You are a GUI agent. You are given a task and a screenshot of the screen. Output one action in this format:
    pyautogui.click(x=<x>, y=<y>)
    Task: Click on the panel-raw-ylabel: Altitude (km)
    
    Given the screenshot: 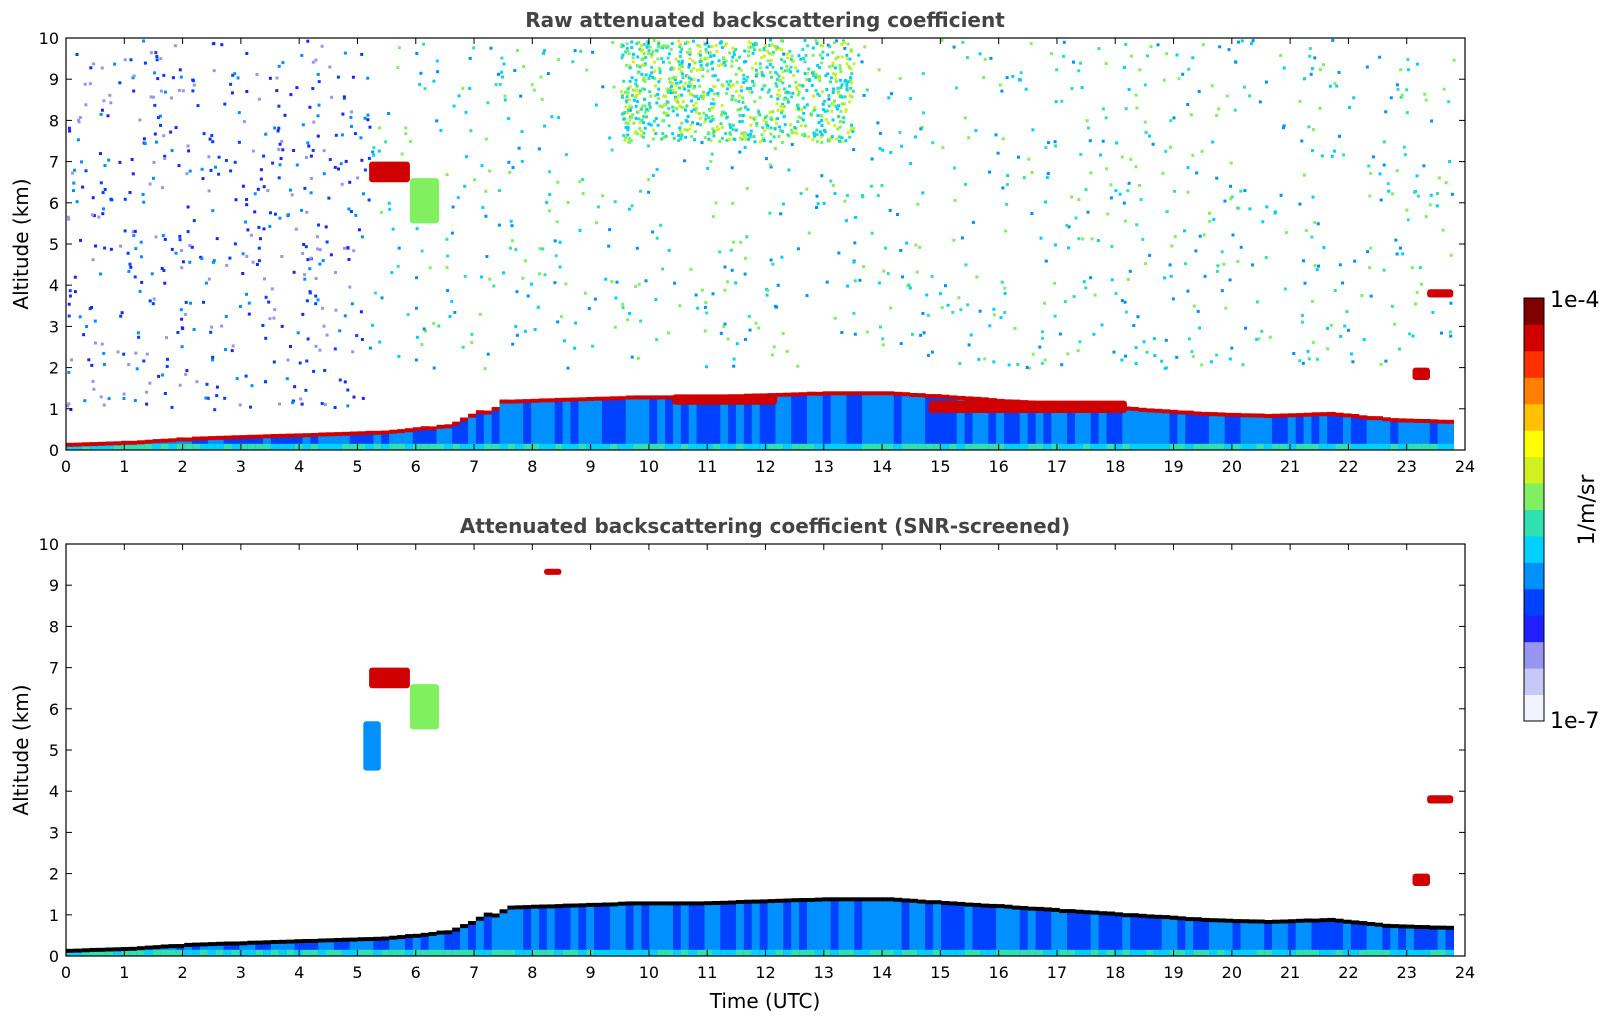 What is the action you would take?
    pyautogui.click(x=21, y=243)
    